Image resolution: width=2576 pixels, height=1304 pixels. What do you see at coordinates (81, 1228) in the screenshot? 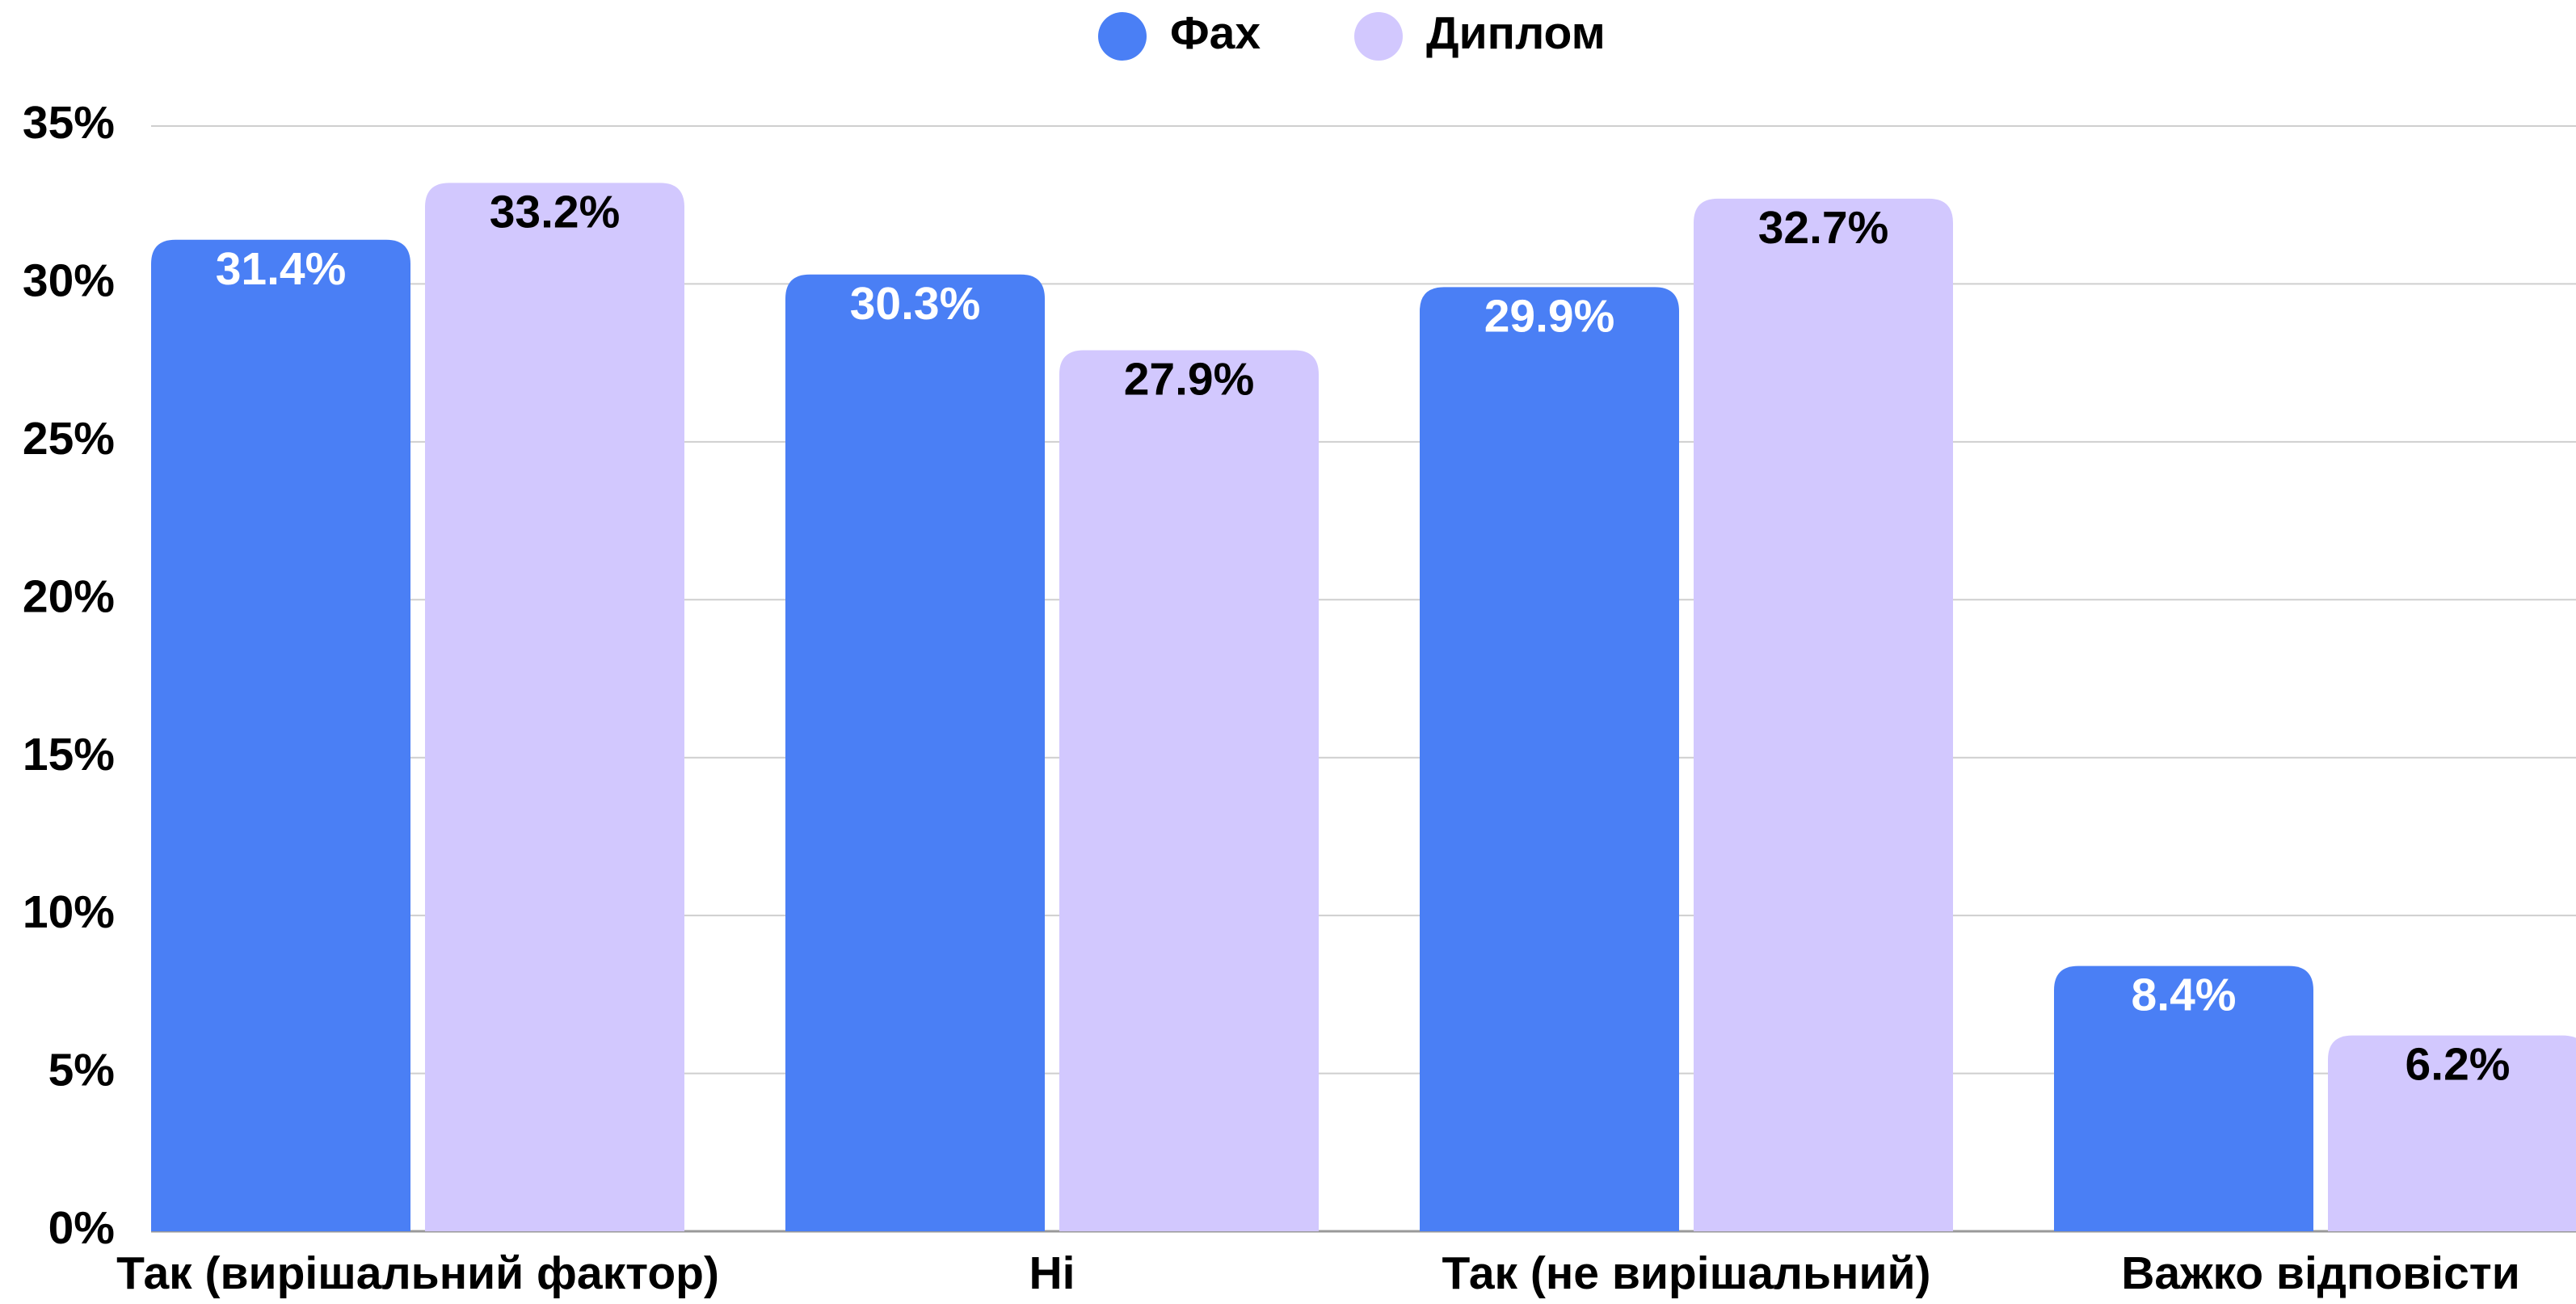
I see `y-tick-label: 0%` at bounding box center [81, 1228].